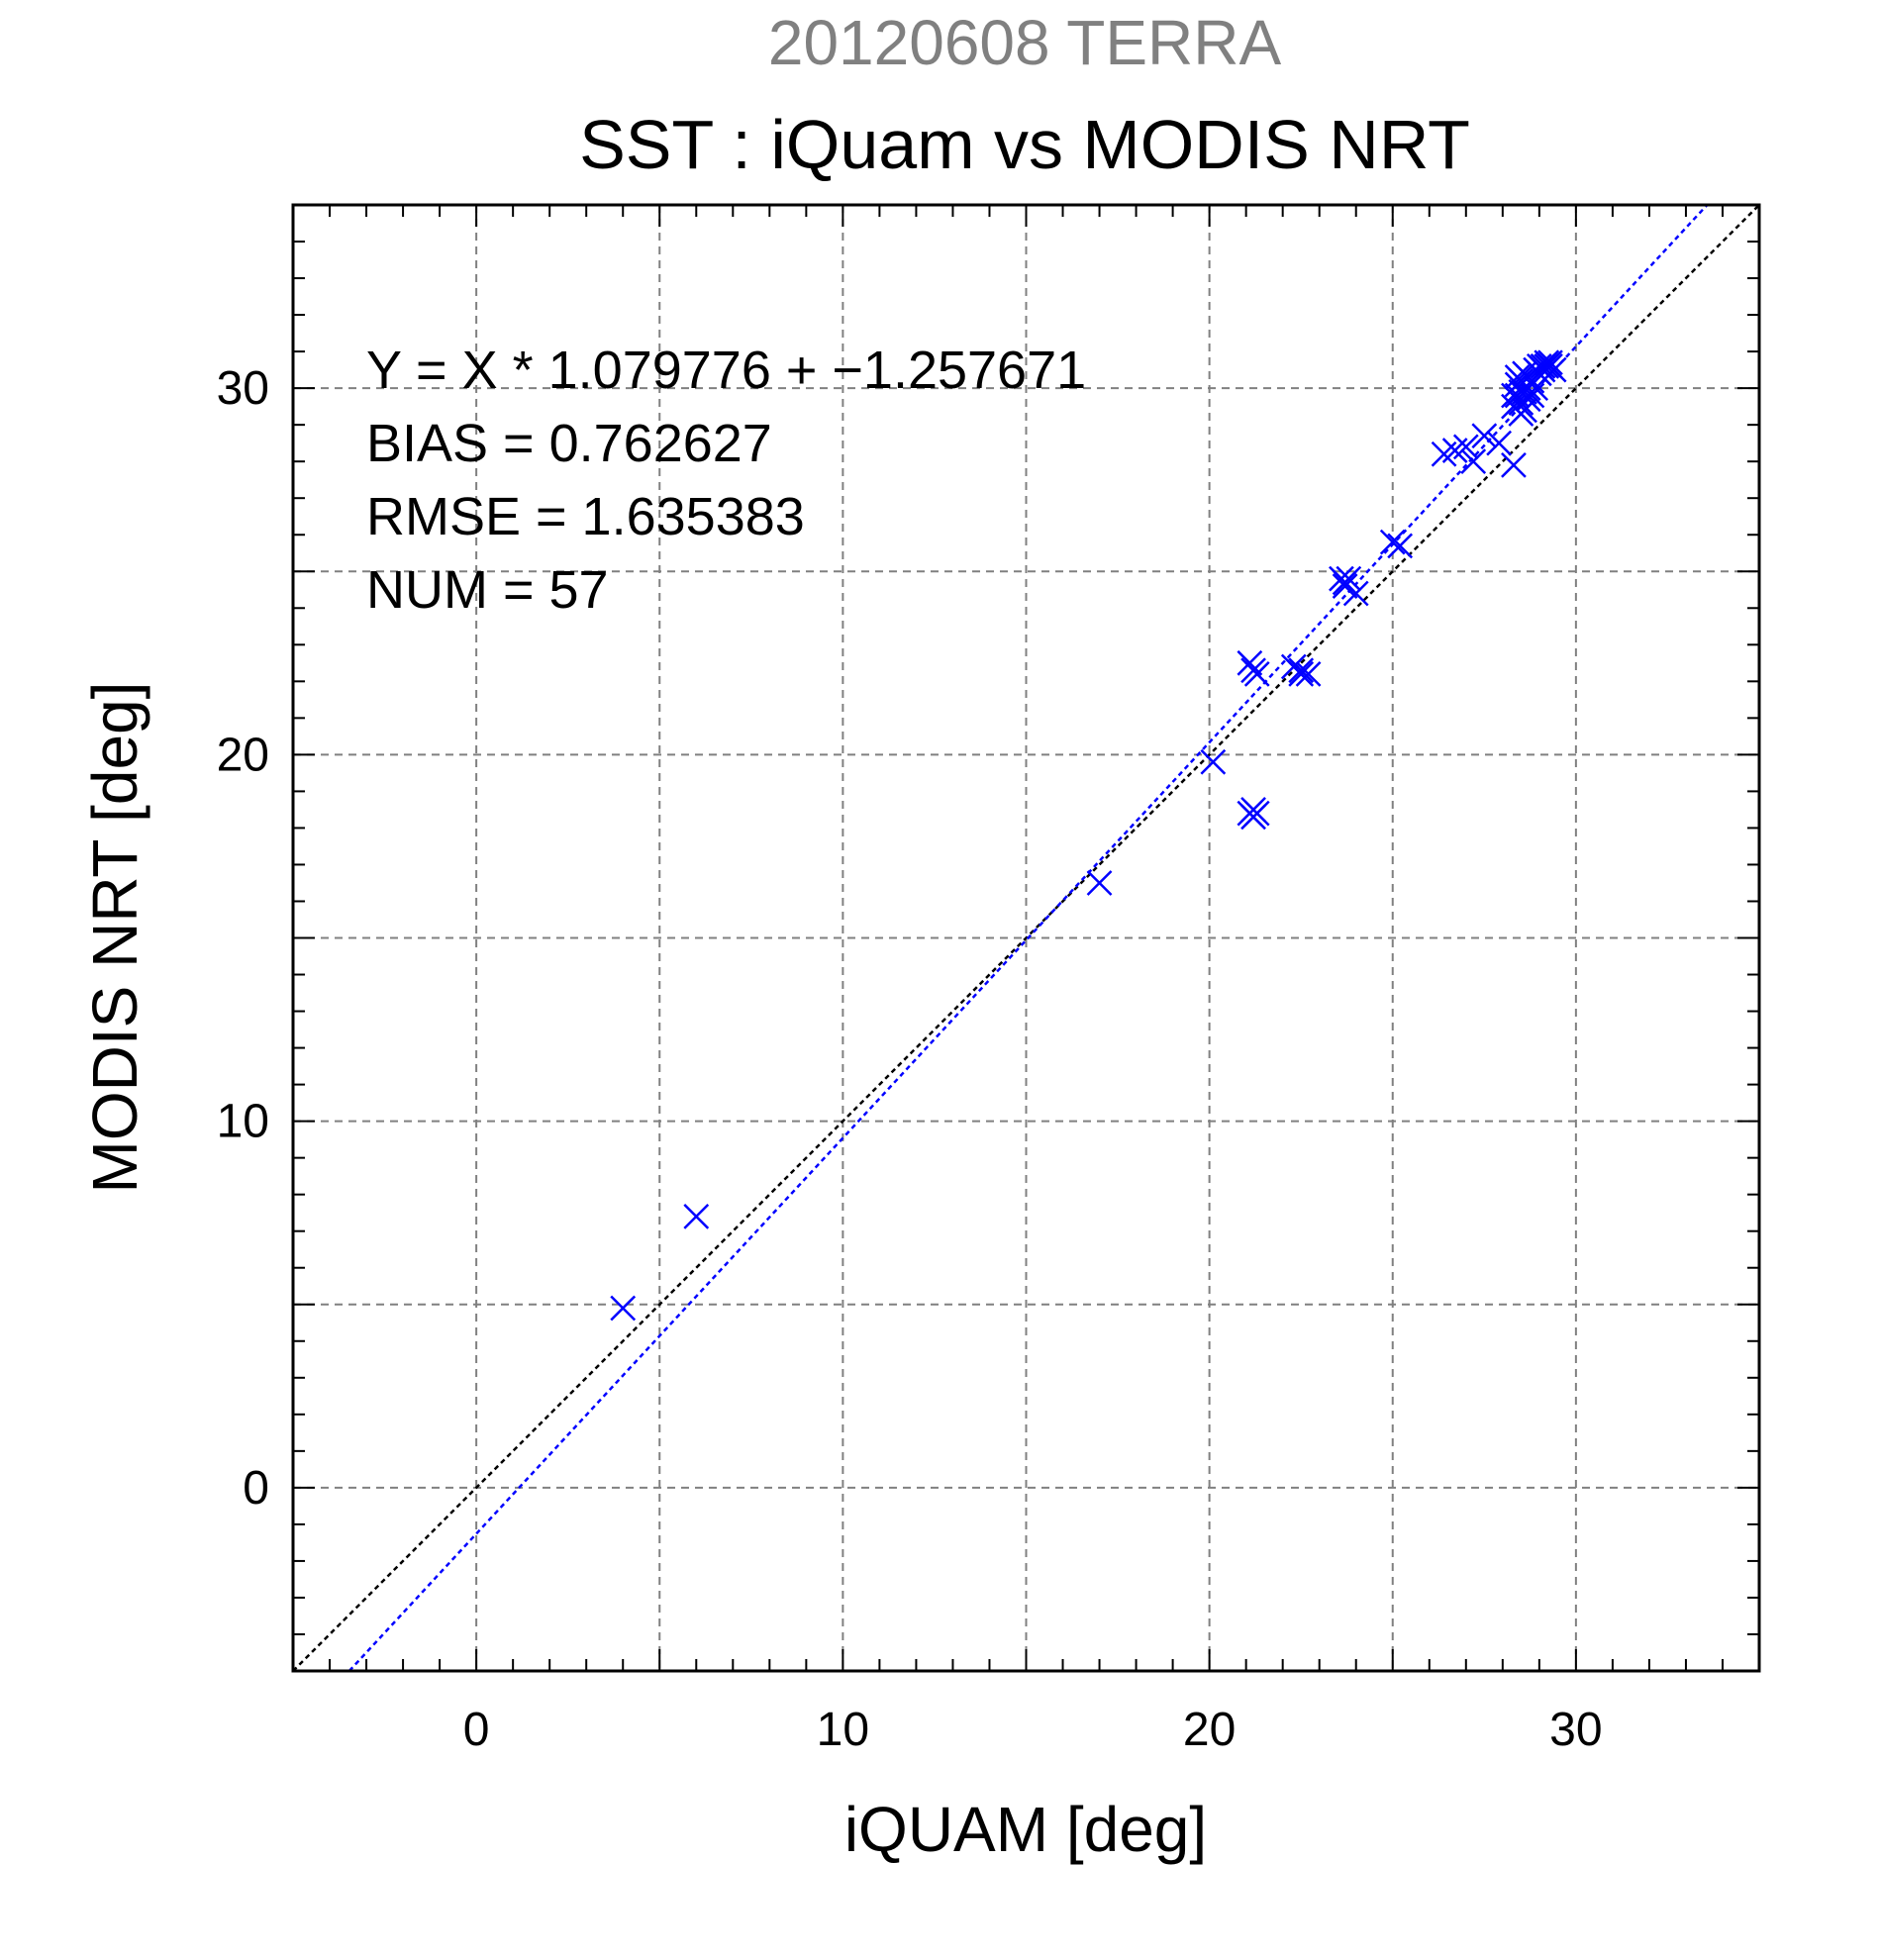 The height and width of the screenshot is (1960, 1881). What do you see at coordinates (843, 1730) in the screenshot?
I see `x-tick-label: 10` at bounding box center [843, 1730].